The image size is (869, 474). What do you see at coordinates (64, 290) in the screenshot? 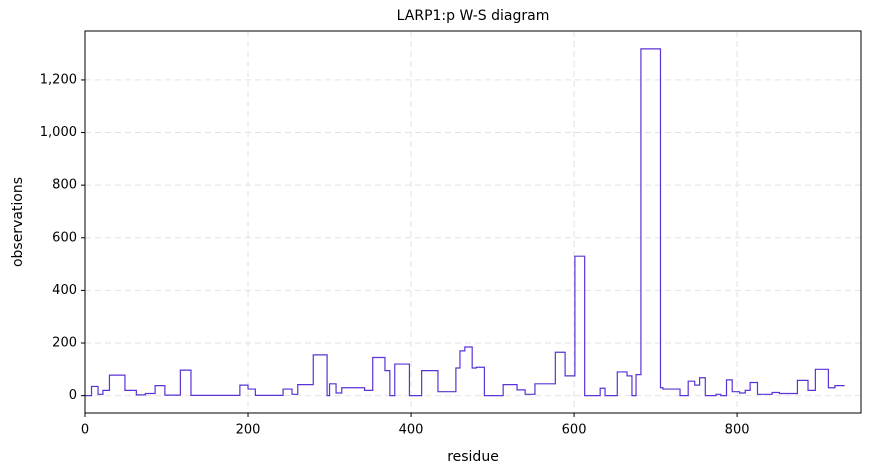
I see `y-tick-label: 400` at bounding box center [64, 290].